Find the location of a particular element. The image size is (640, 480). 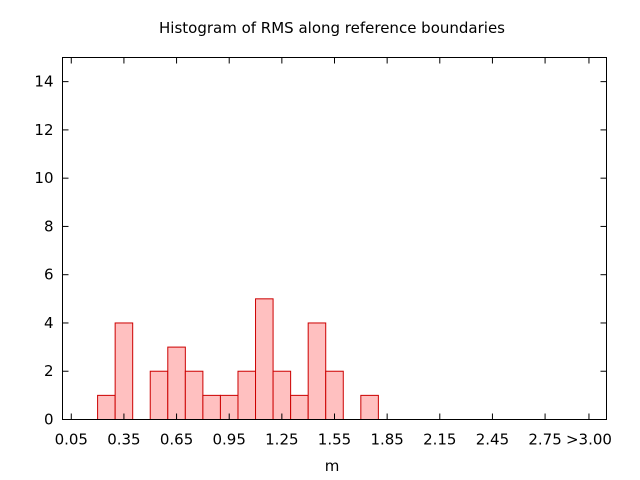

x-tick-label-0: 0.05 is located at coordinates (71, 440).